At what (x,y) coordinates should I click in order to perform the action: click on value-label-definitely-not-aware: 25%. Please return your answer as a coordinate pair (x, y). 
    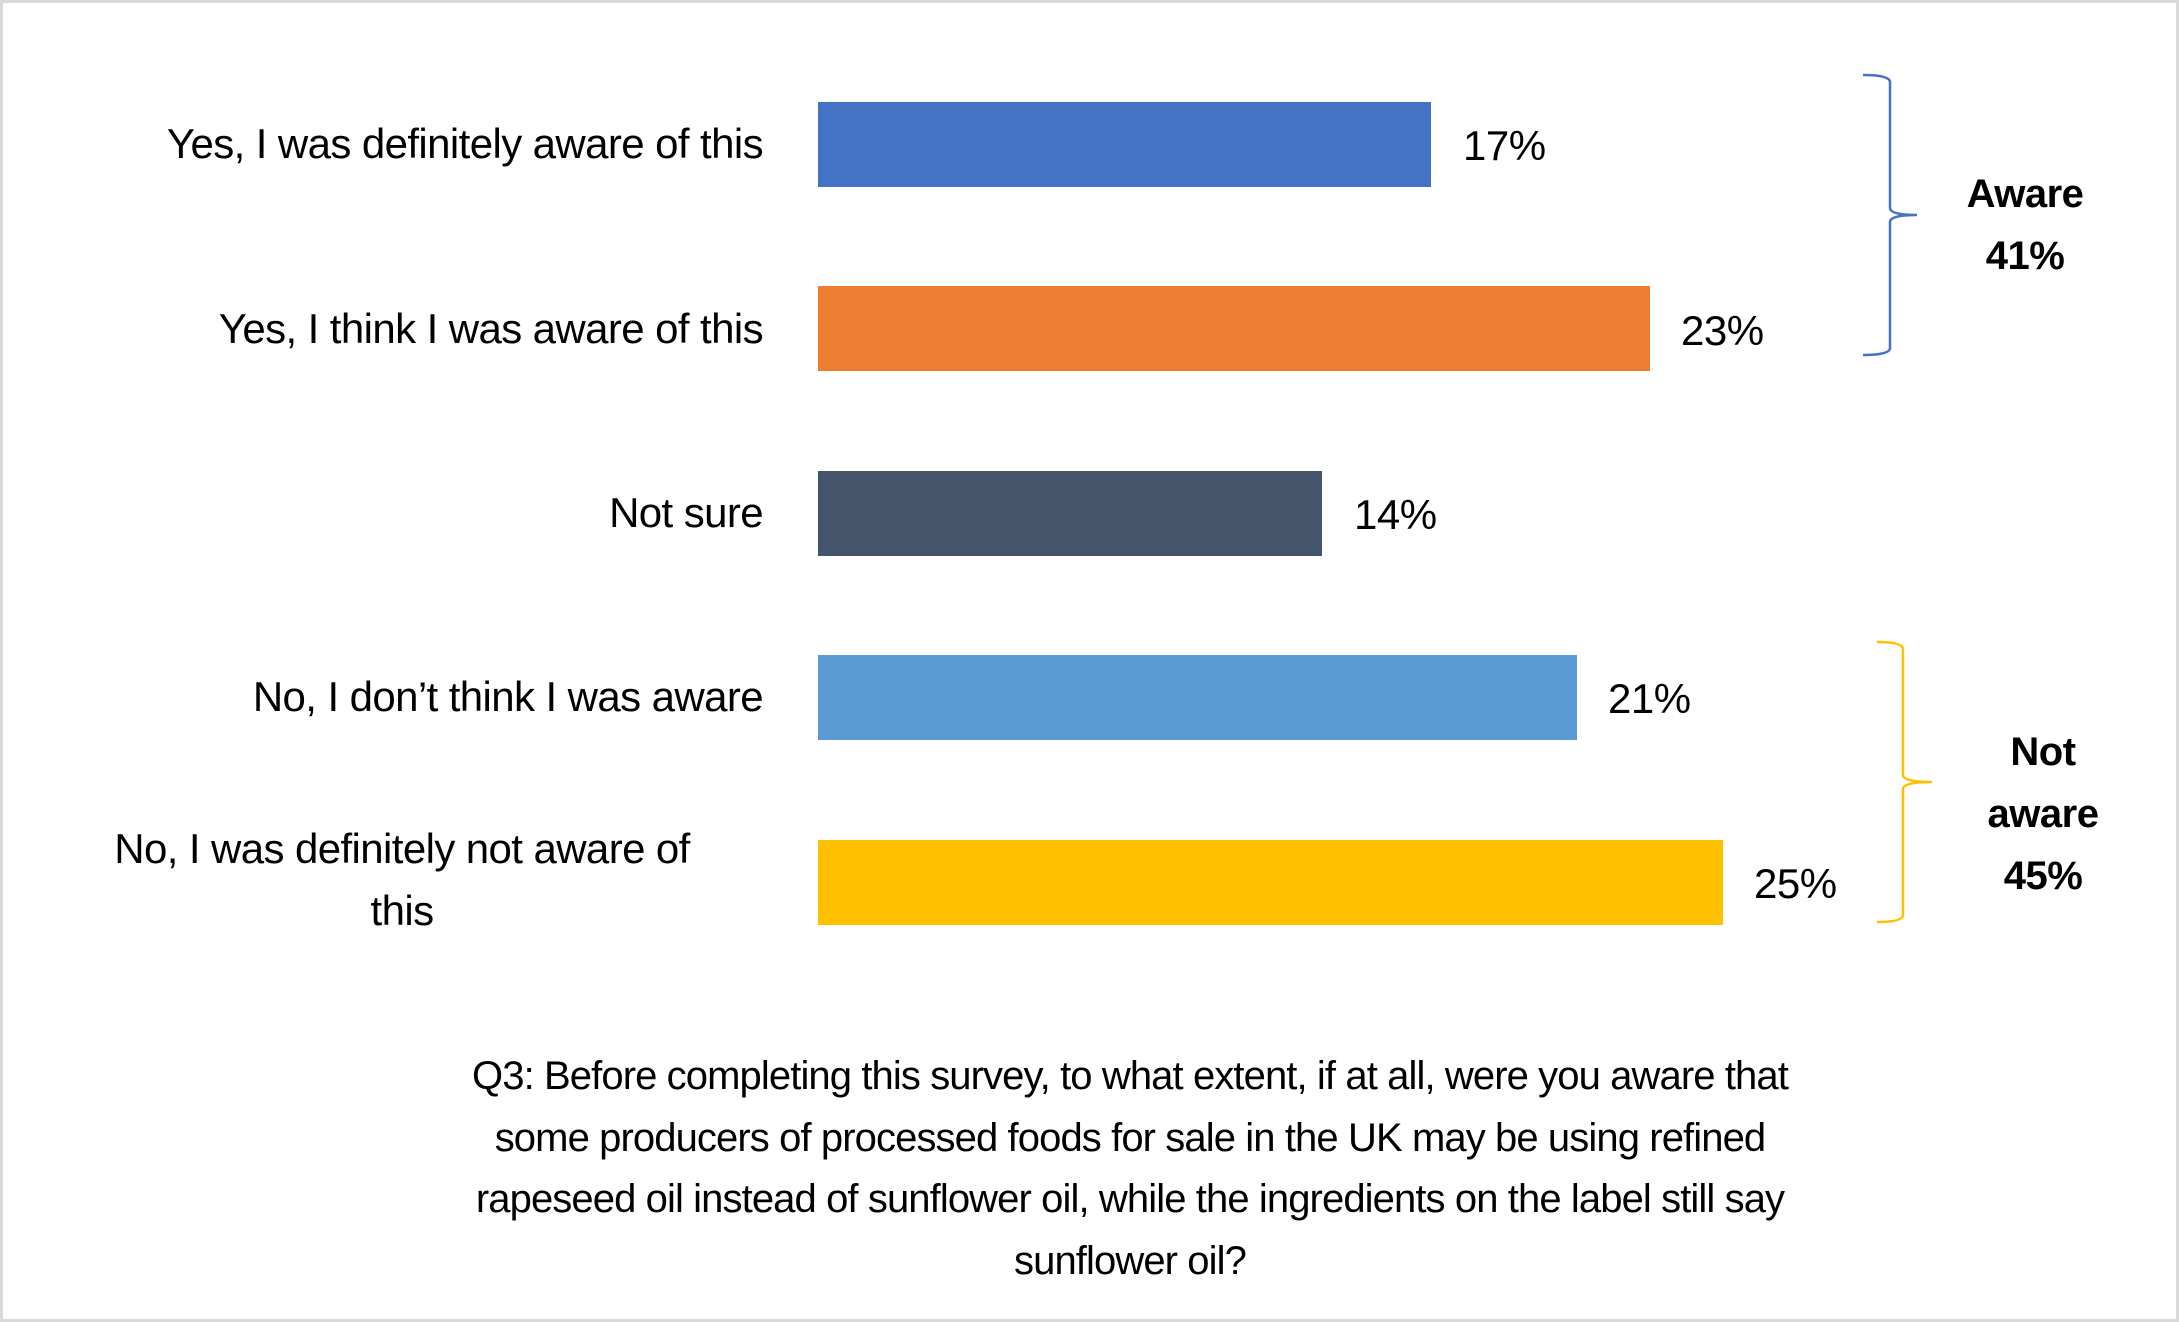
    Looking at the image, I should click on (1795, 883).